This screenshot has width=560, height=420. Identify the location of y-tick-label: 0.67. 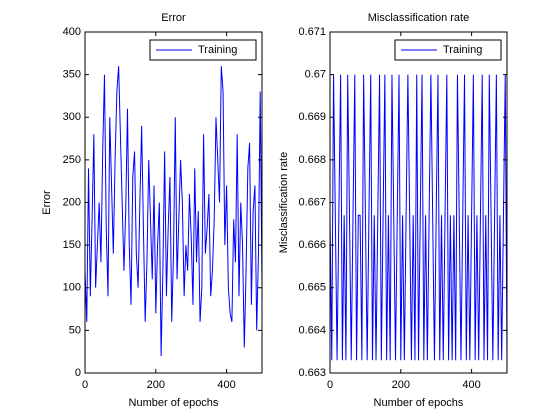
(315, 75).